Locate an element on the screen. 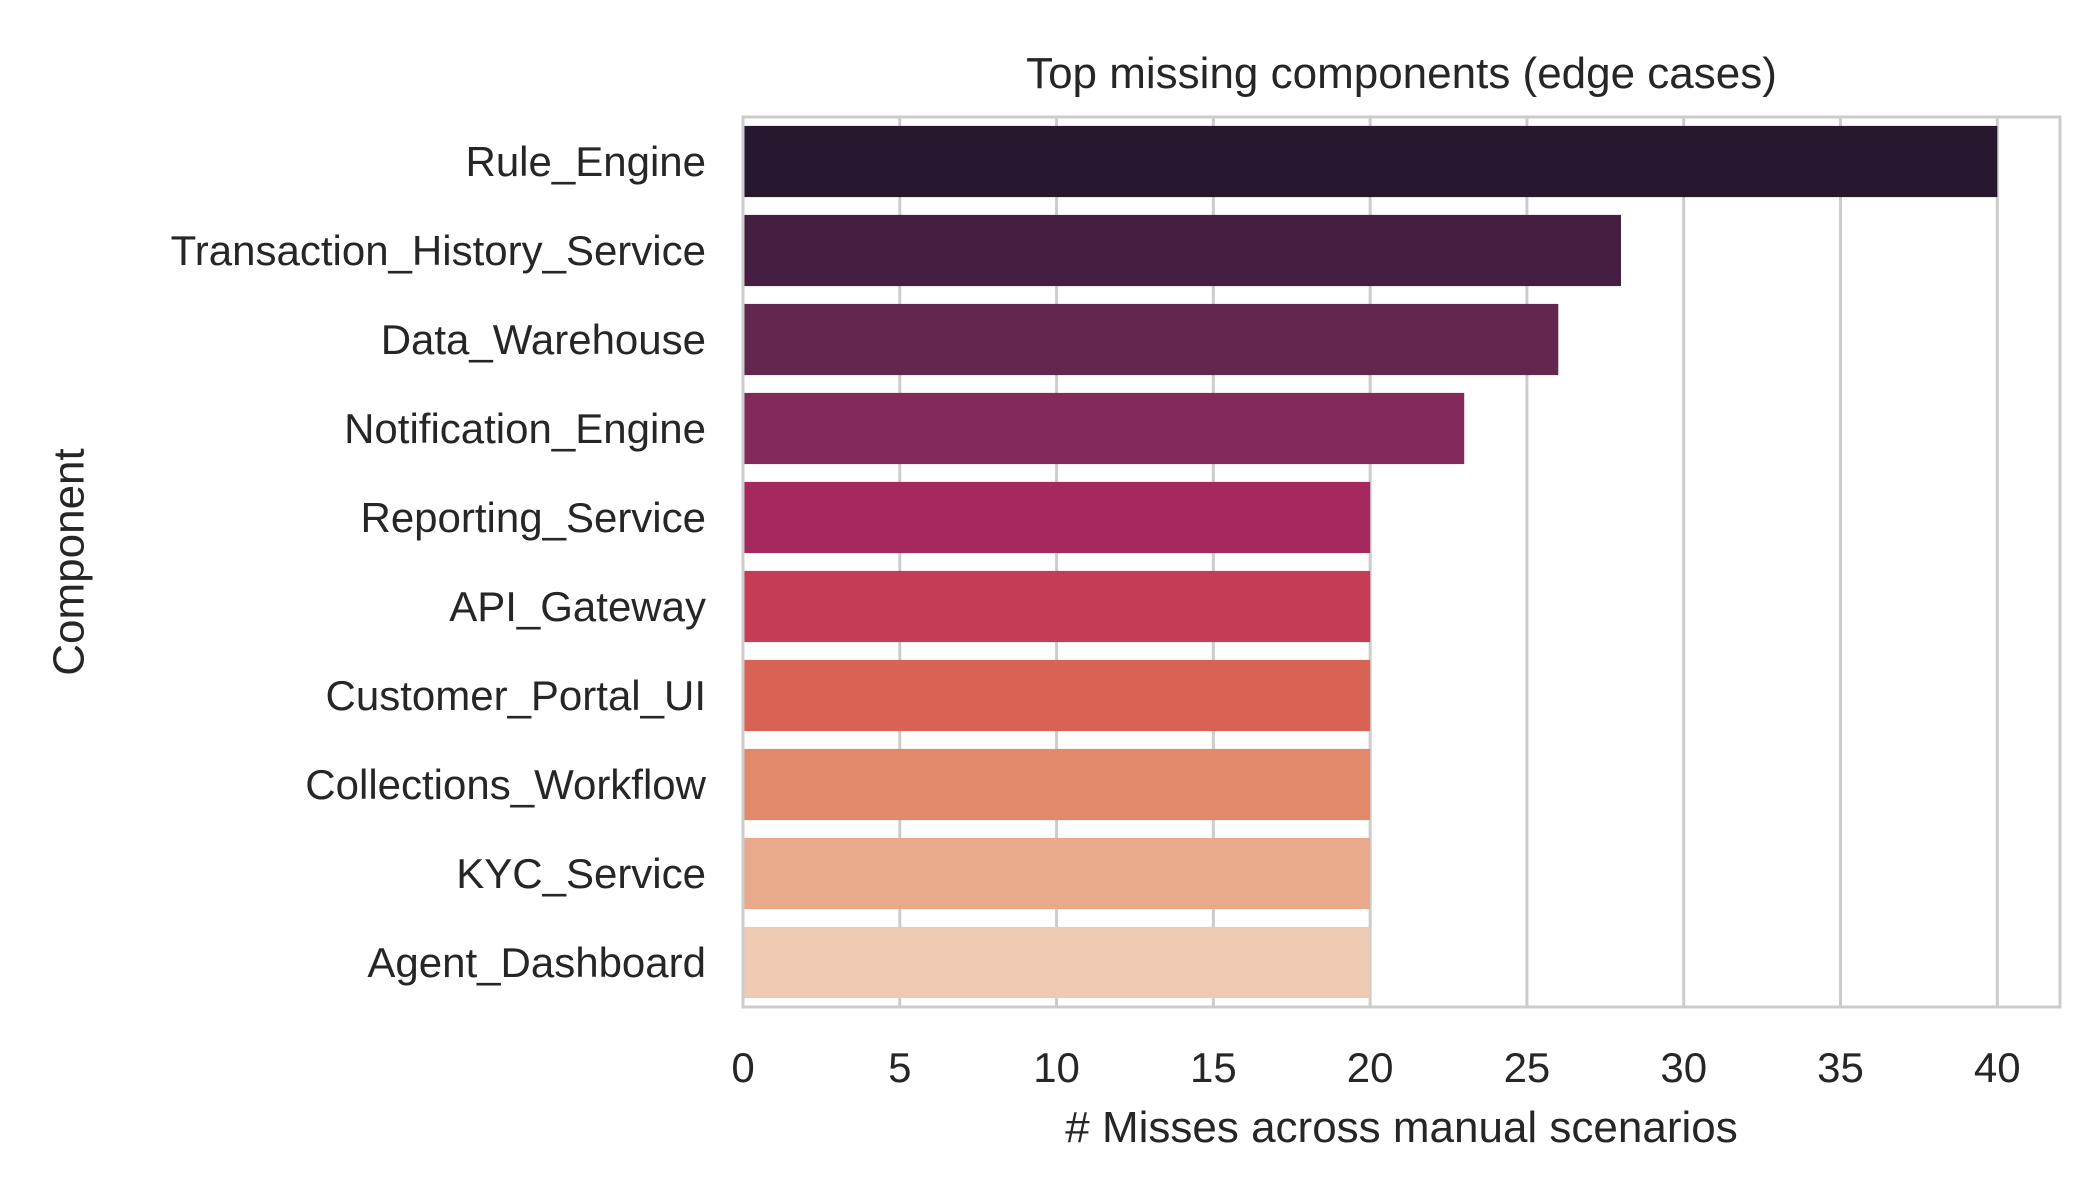 The image size is (2100, 1200). x-tick-label-0: 0 is located at coordinates (742, 1067).